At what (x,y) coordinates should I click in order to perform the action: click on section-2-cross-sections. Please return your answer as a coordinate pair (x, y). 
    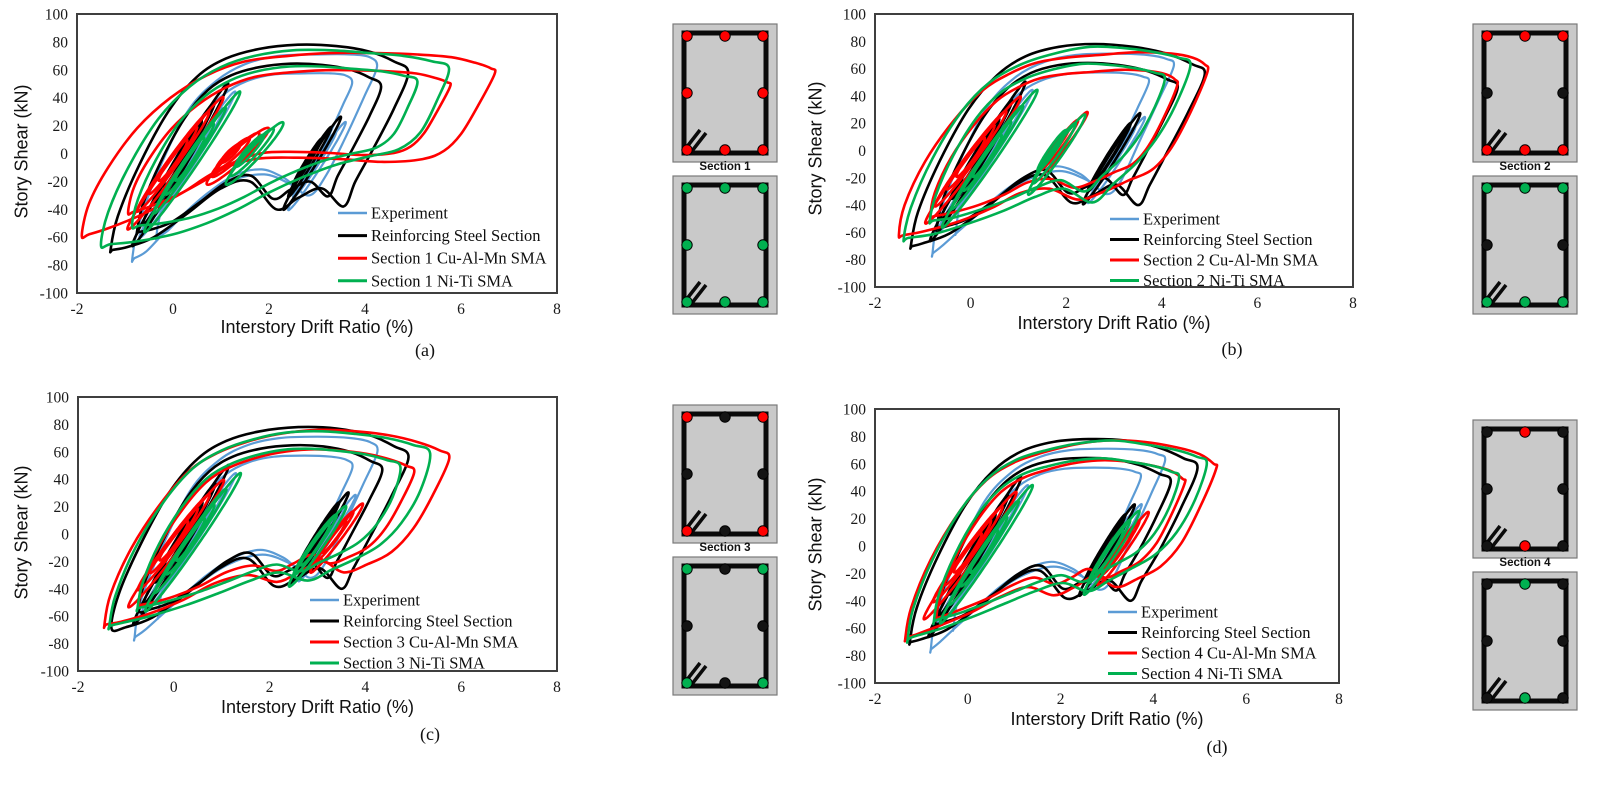
    Looking at the image, I should click on (1525, 169).